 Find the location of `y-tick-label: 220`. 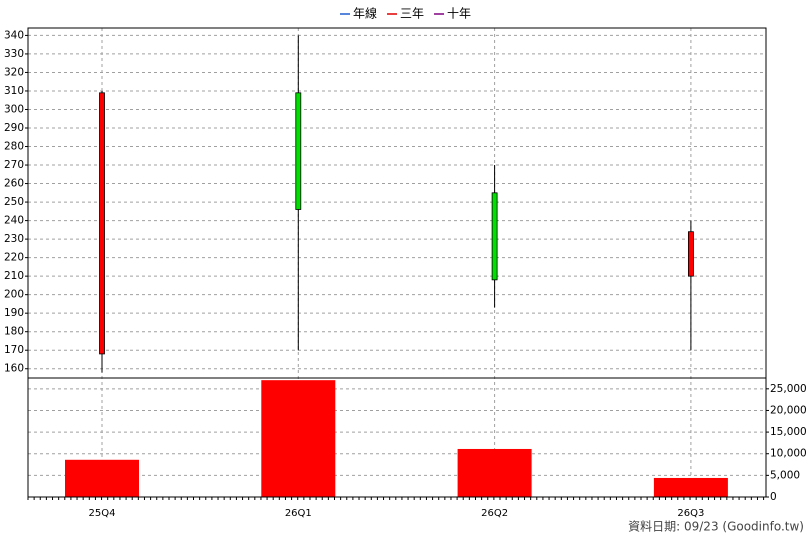

y-tick-label: 220 is located at coordinates (14, 258).